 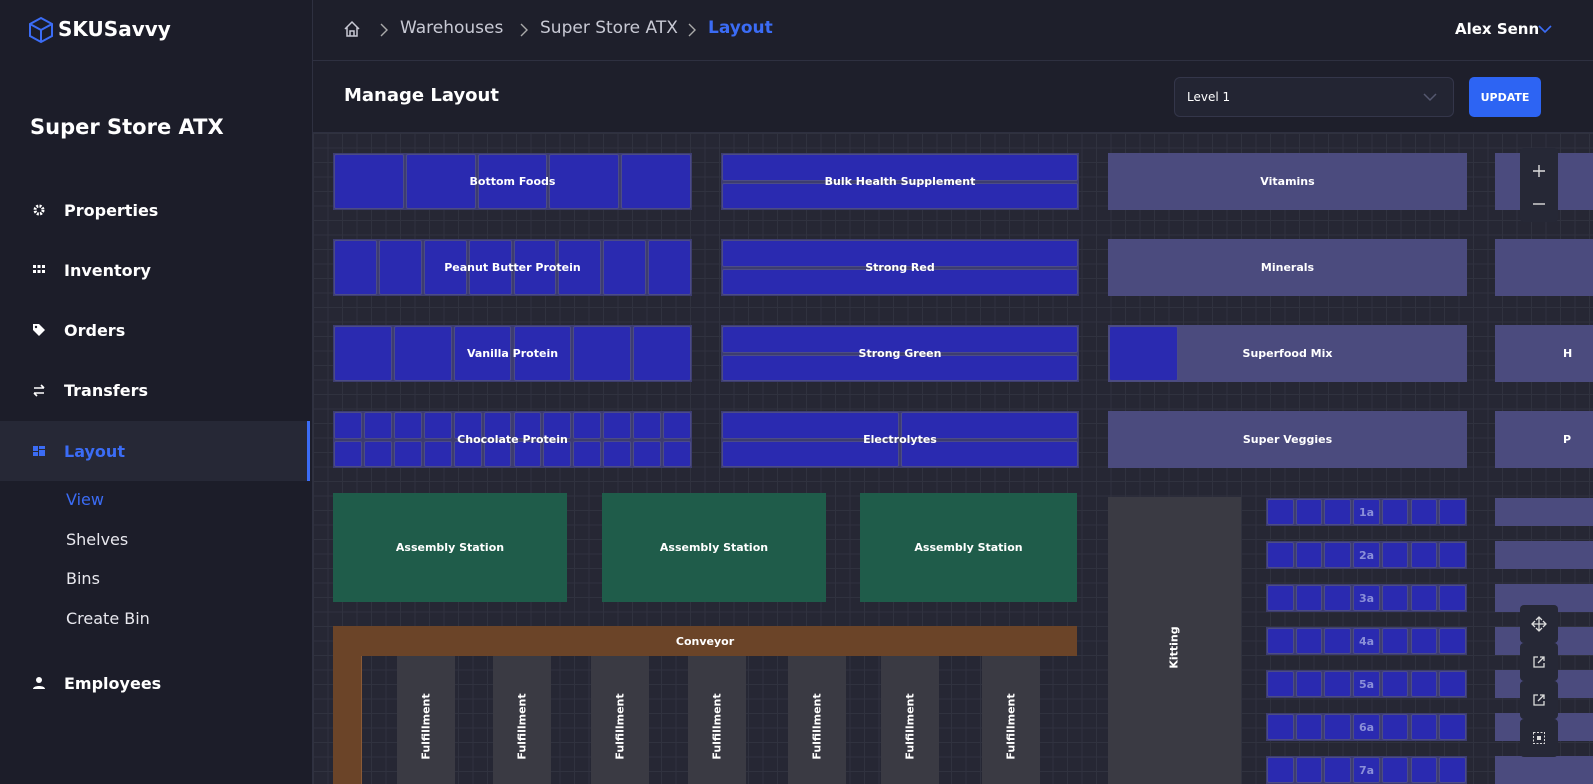 What do you see at coordinates (1539, 662) in the screenshot?
I see `export-tool` at bounding box center [1539, 662].